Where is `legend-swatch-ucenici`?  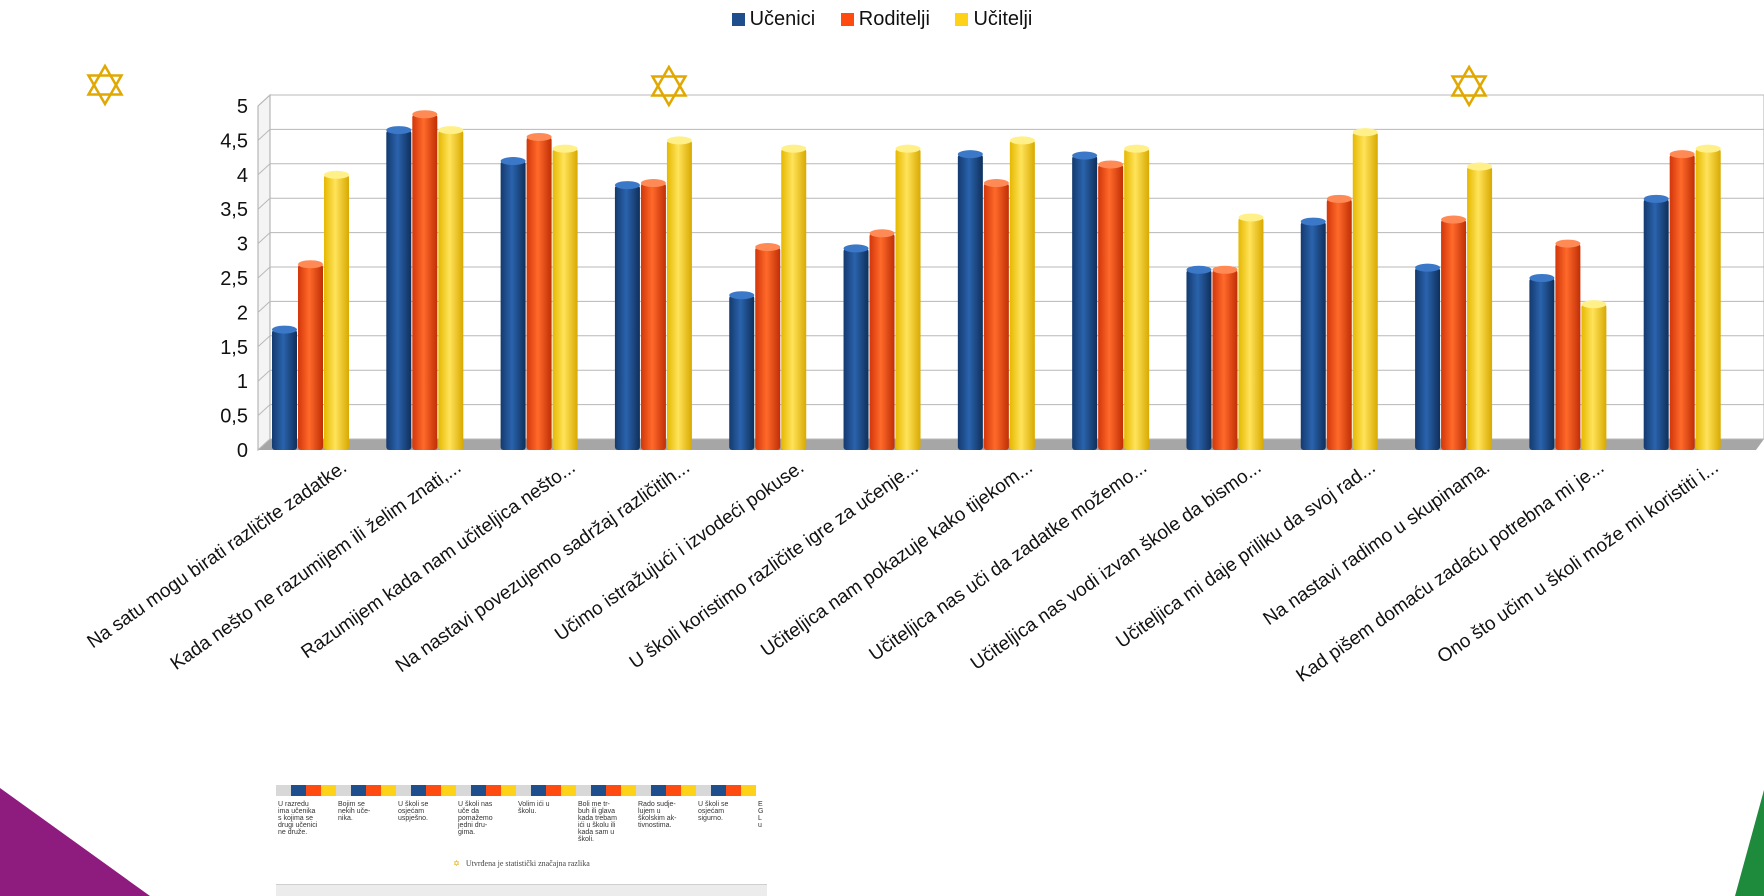
legend-swatch-ucenici is located at coordinates (738, 19).